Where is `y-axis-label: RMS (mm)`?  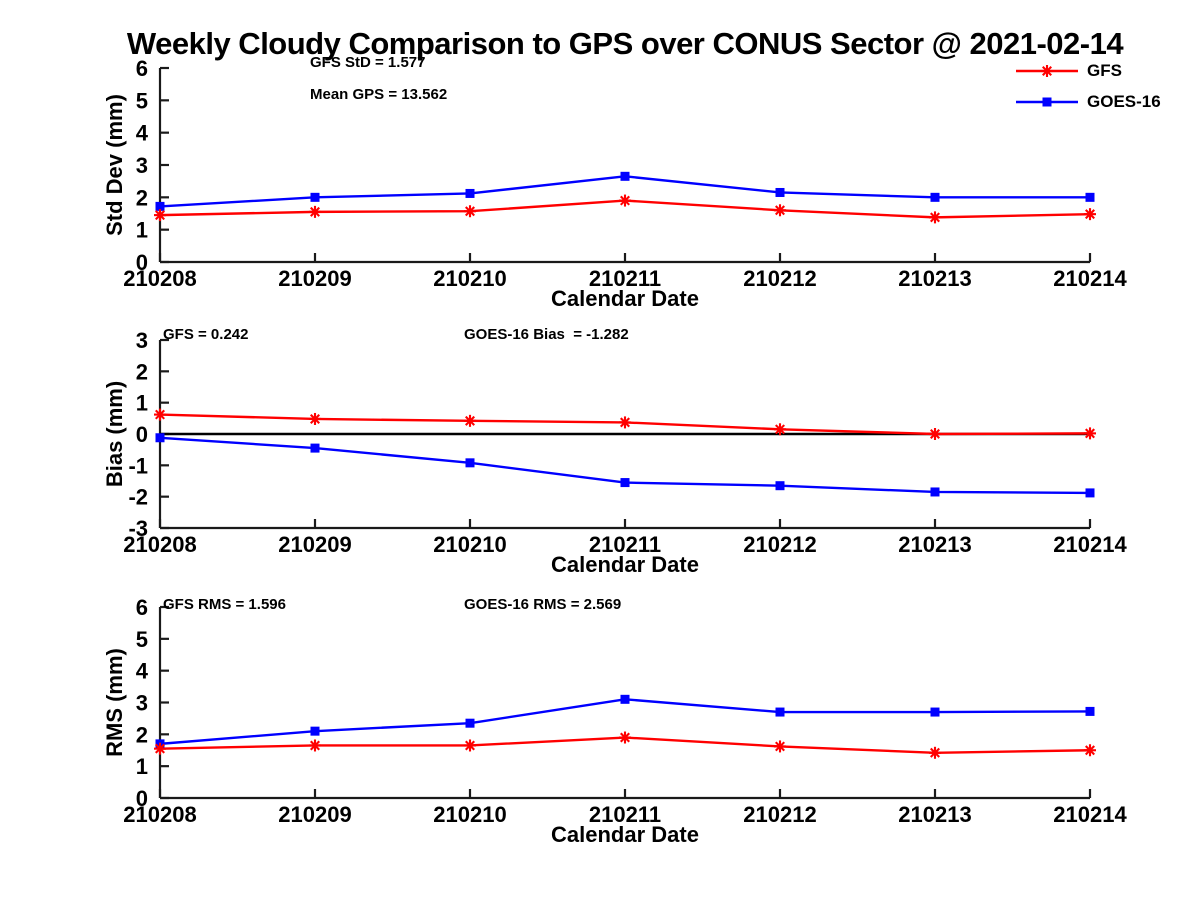
y-axis-label: RMS (mm) is located at coordinates (114, 702).